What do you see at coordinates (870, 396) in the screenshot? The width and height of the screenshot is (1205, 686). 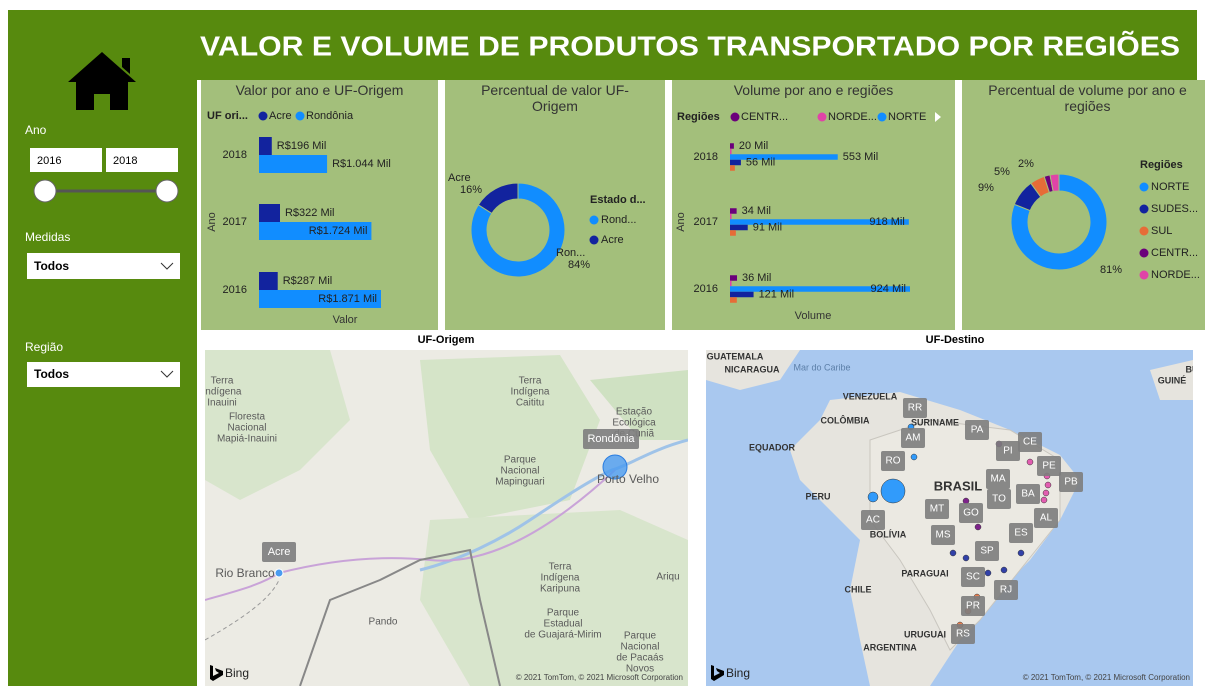 I see `map-label: VENEZUELA` at bounding box center [870, 396].